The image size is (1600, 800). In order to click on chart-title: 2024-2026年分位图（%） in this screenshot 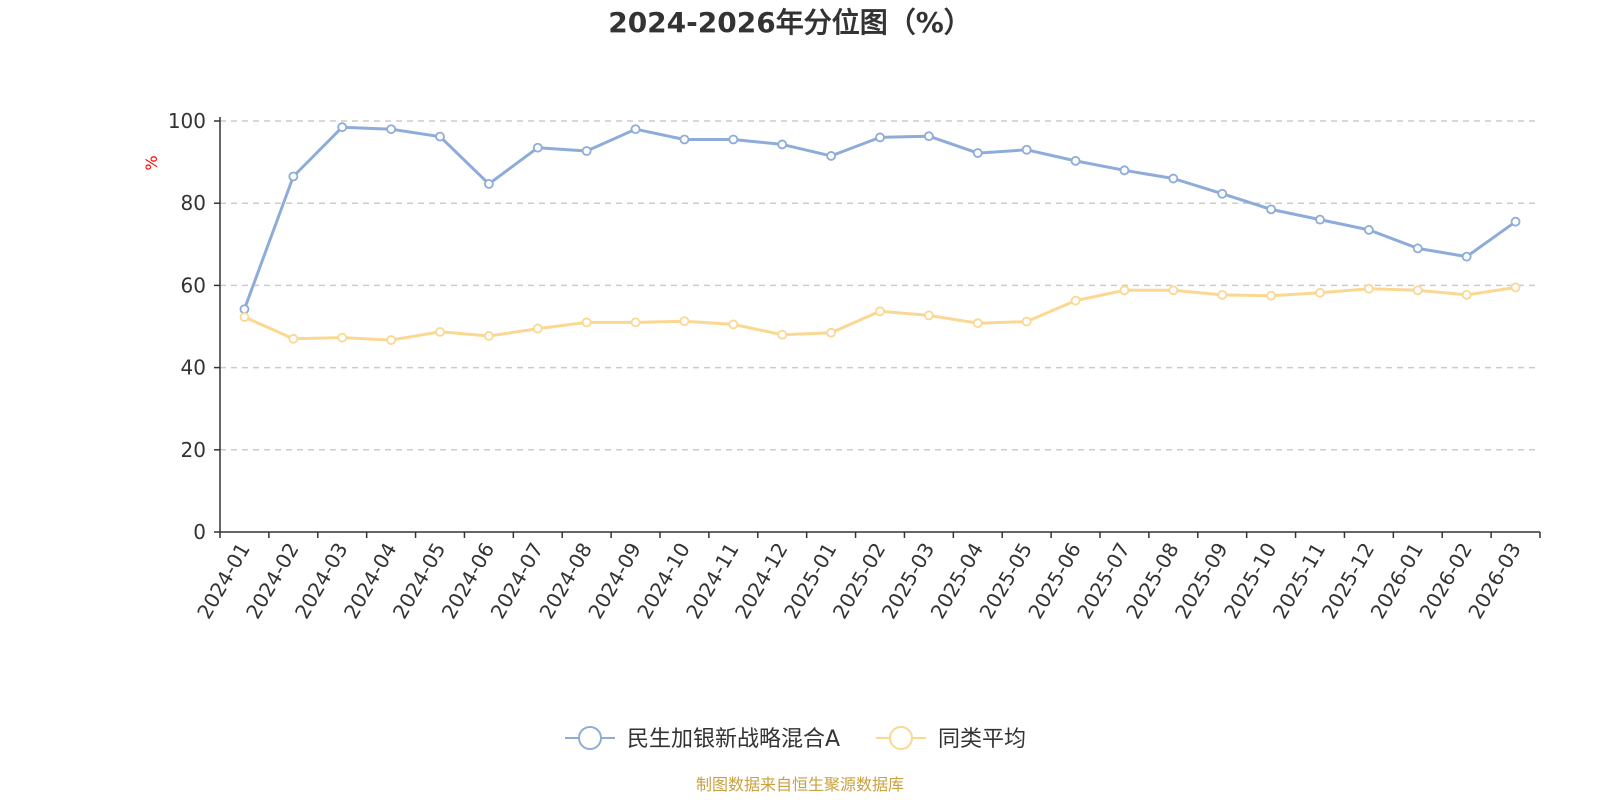, I will do `click(790, 22)`.